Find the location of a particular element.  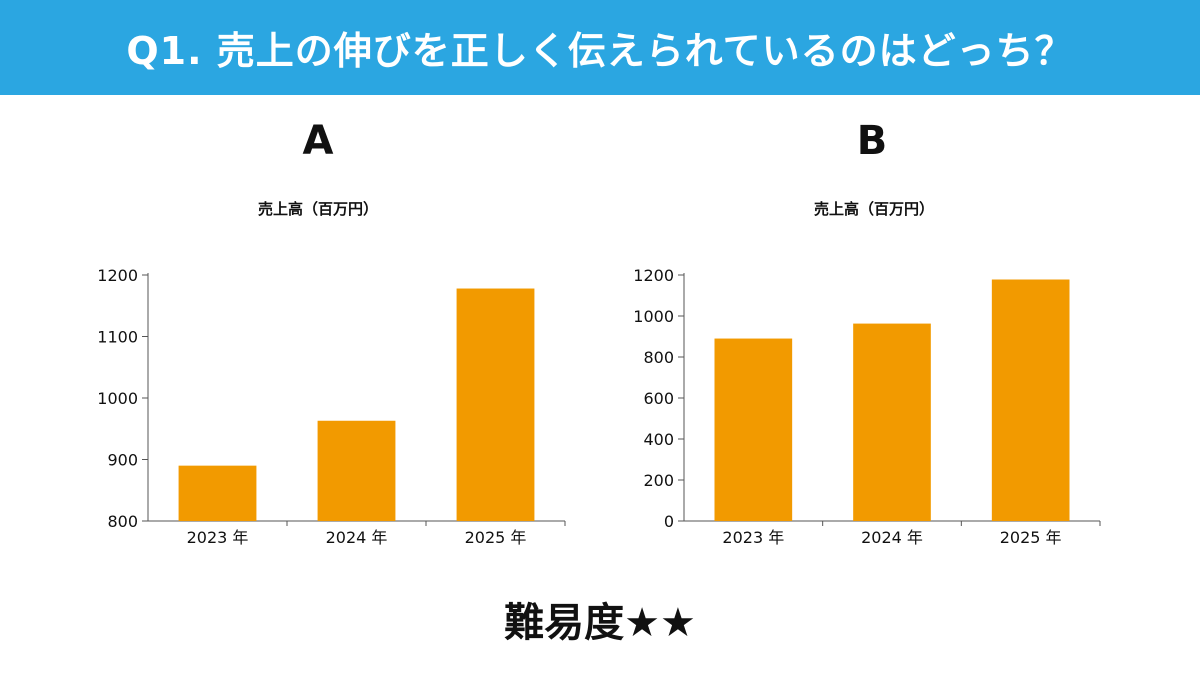

chart-b-title: 売上高（百万円） is located at coordinates (873, 209).